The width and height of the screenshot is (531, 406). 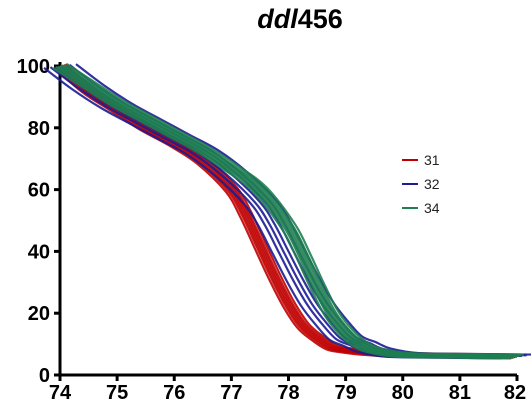 What do you see at coordinates (39, 314) in the screenshot?
I see `y-tick-label: 20` at bounding box center [39, 314].